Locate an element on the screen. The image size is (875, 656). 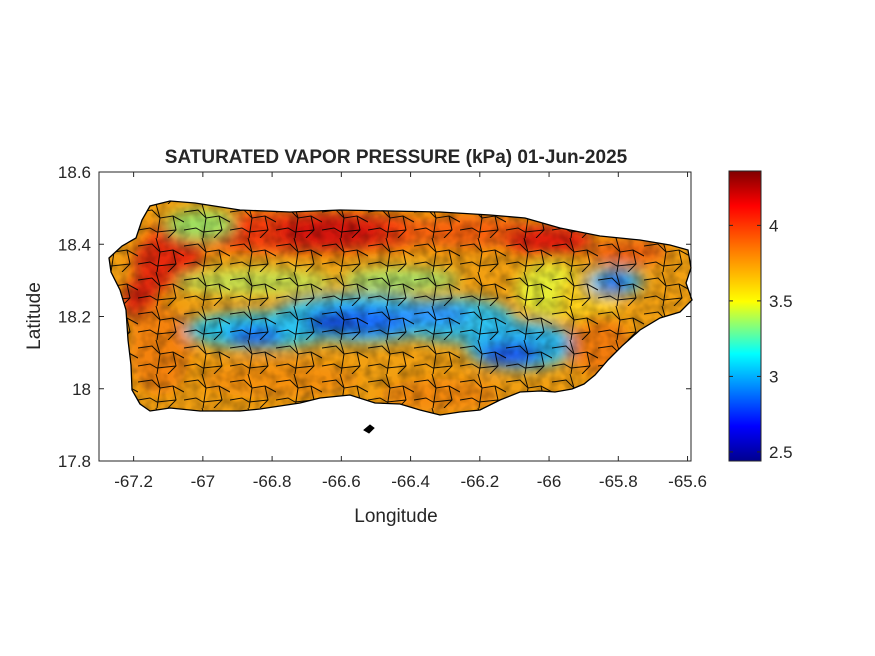
x-axis-label: Longitude is located at coordinates (395, 516).